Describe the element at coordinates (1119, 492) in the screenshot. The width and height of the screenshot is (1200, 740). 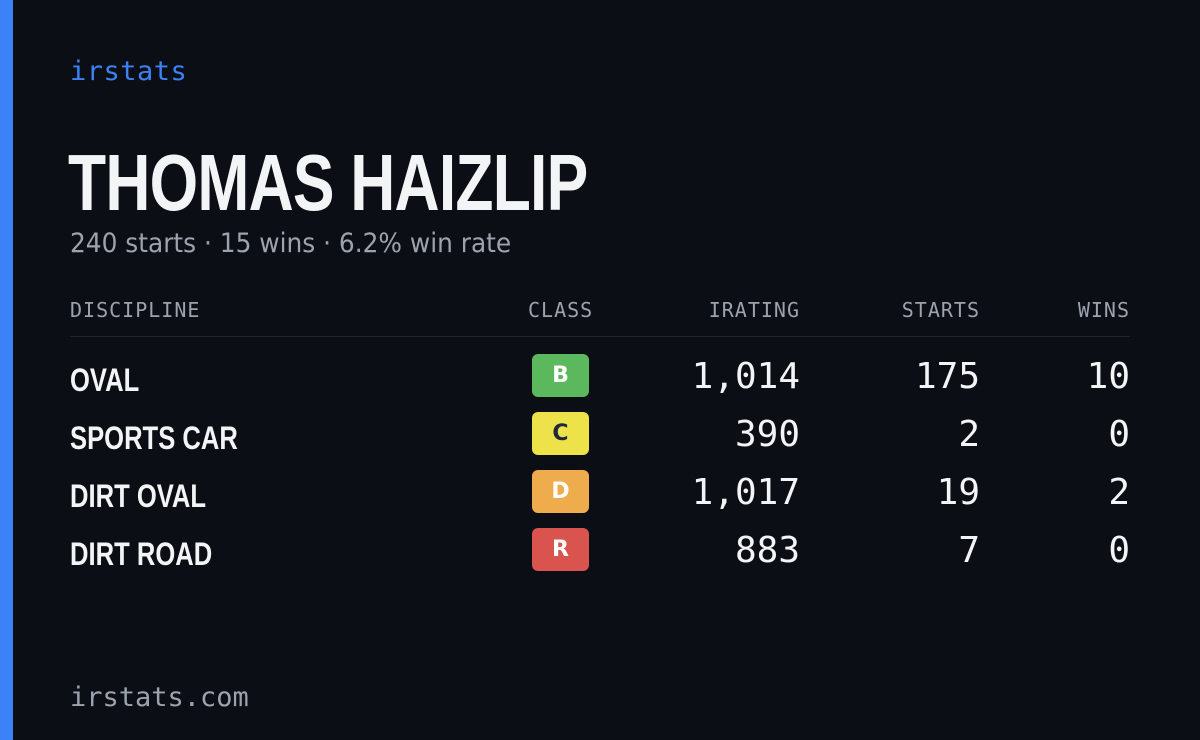
I see `wins-value: 2` at that location.